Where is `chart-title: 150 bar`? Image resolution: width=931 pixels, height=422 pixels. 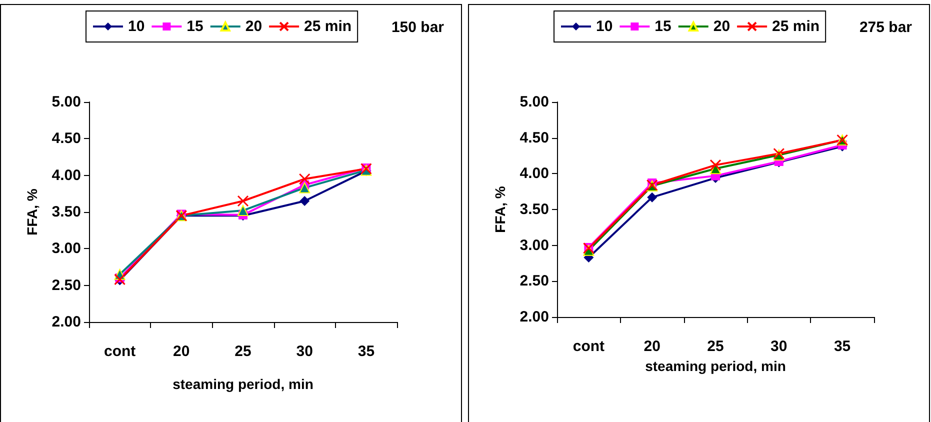
chart-title: 150 bar is located at coordinates (417, 27).